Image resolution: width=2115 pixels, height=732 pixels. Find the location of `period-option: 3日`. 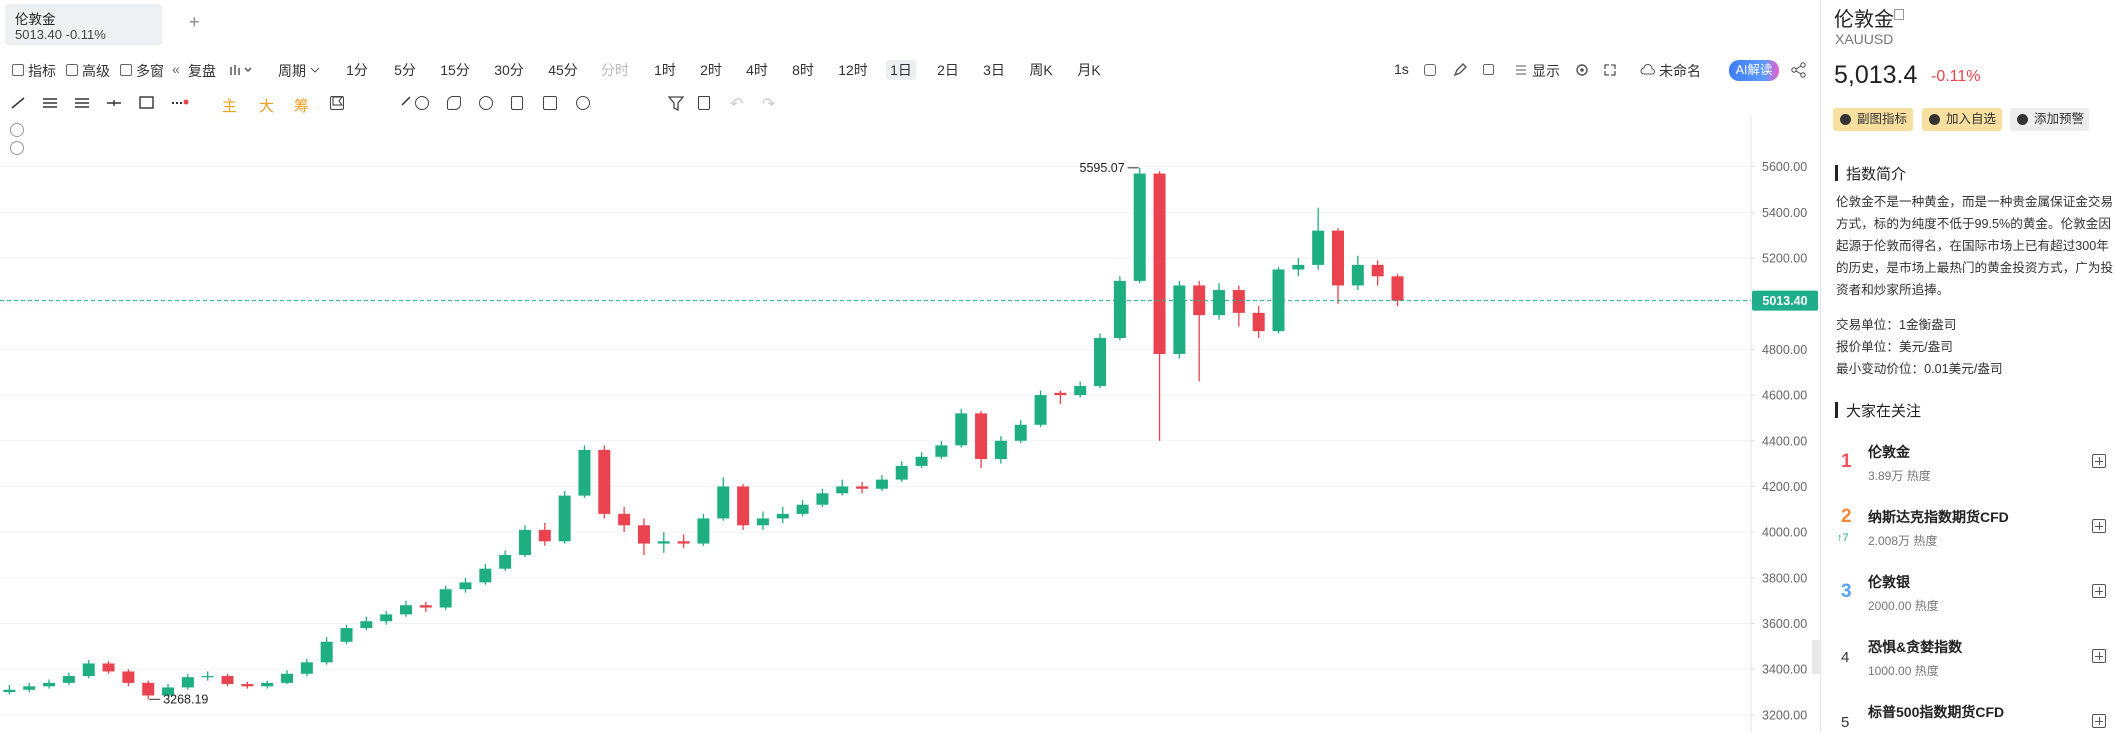

period-option: 3日 is located at coordinates (994, 70).